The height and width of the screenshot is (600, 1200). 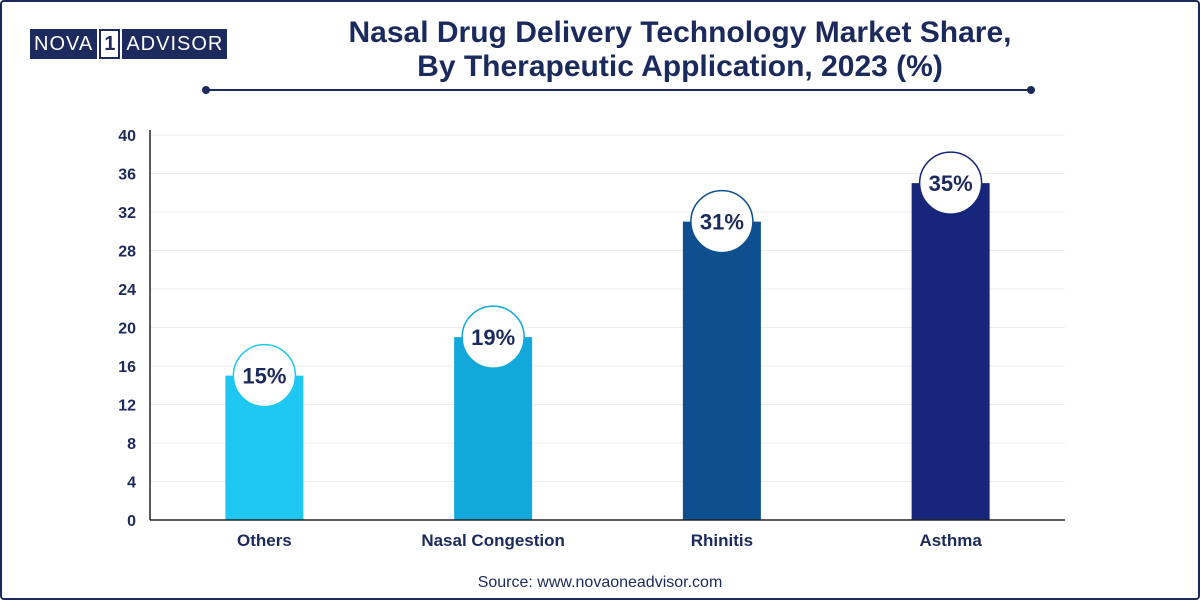 I want to click on x-tick-label: Rhinitis, so click(x=722, y=540).